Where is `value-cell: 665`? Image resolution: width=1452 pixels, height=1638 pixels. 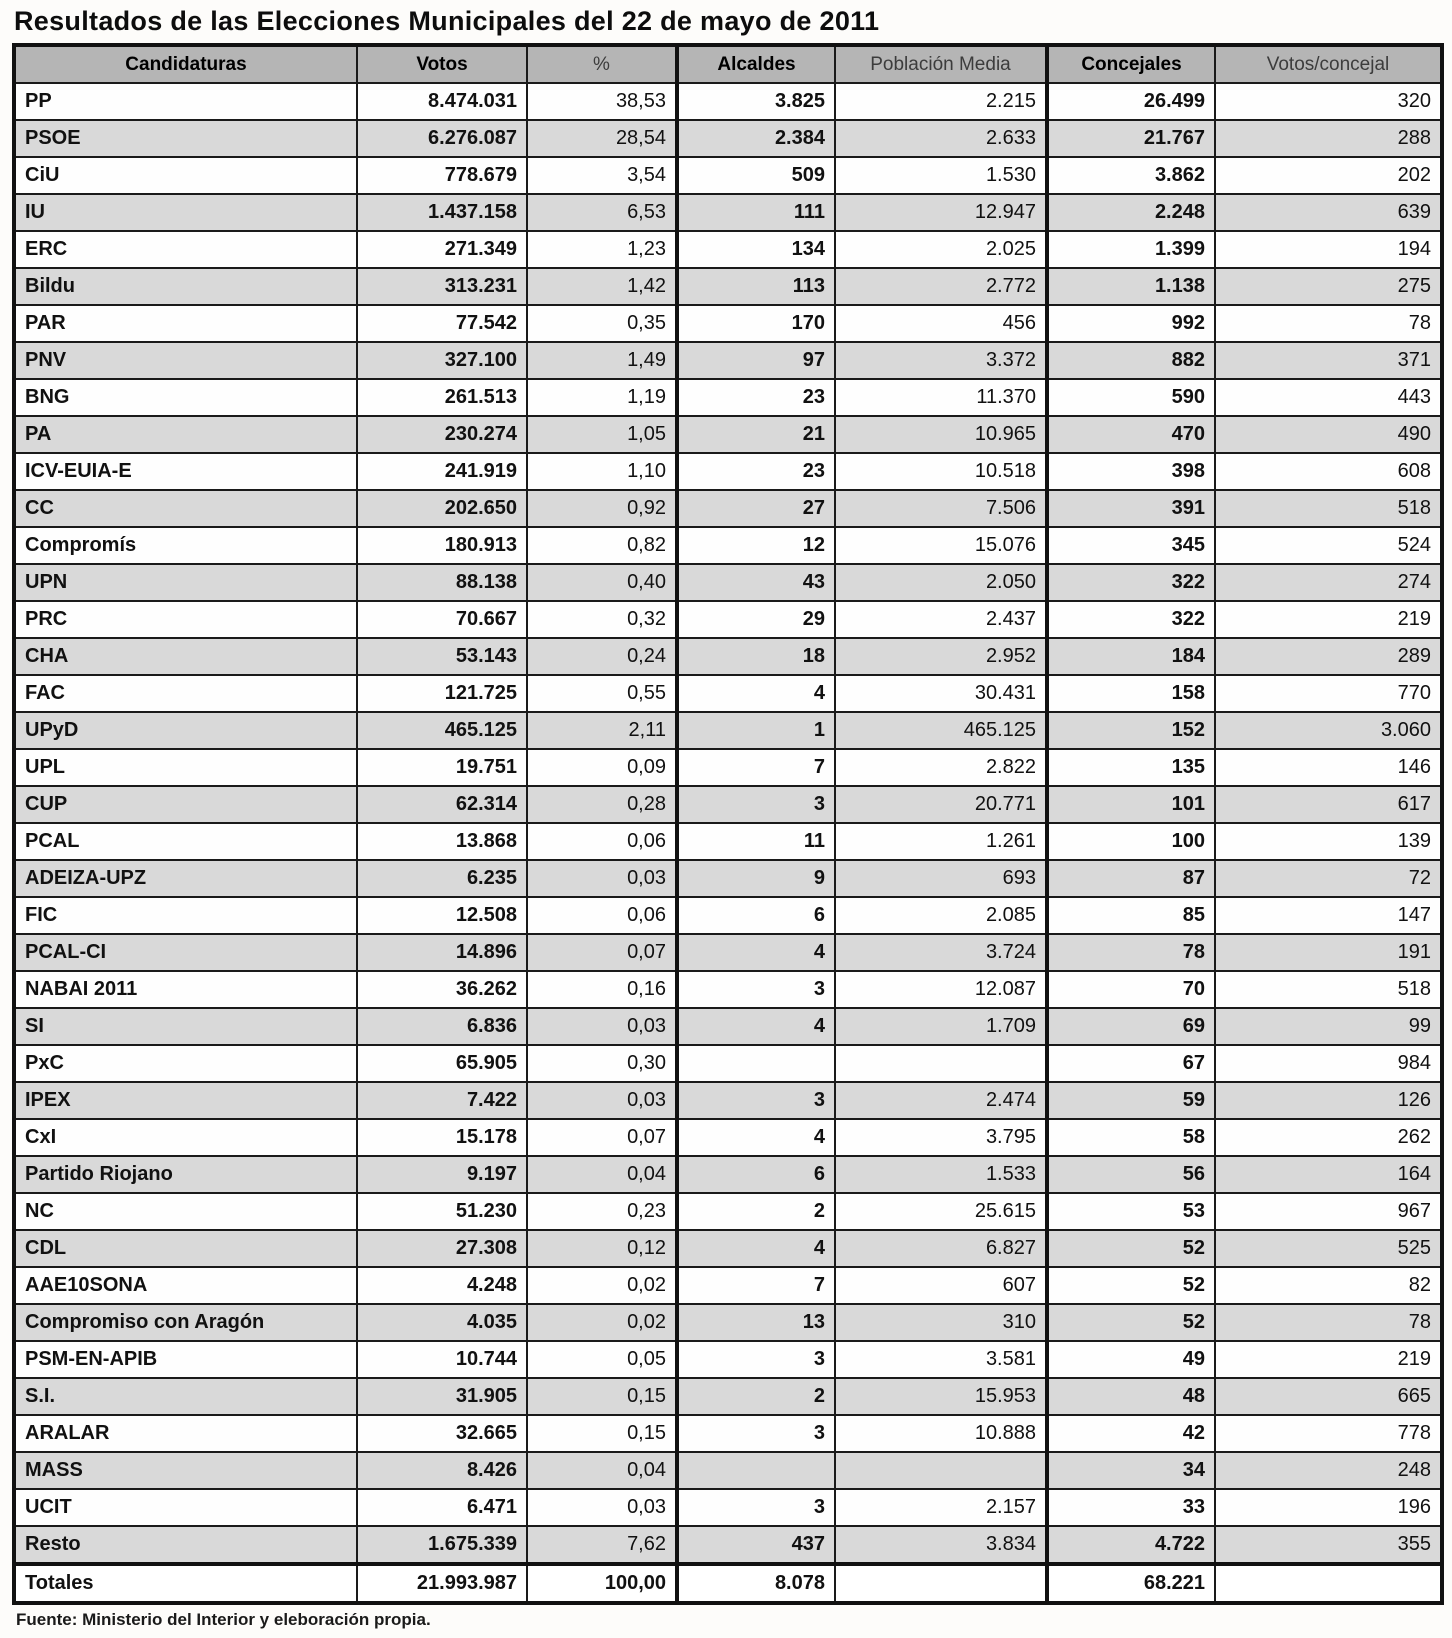 value-cell: 665 is located at coordinates (1328, 1396).